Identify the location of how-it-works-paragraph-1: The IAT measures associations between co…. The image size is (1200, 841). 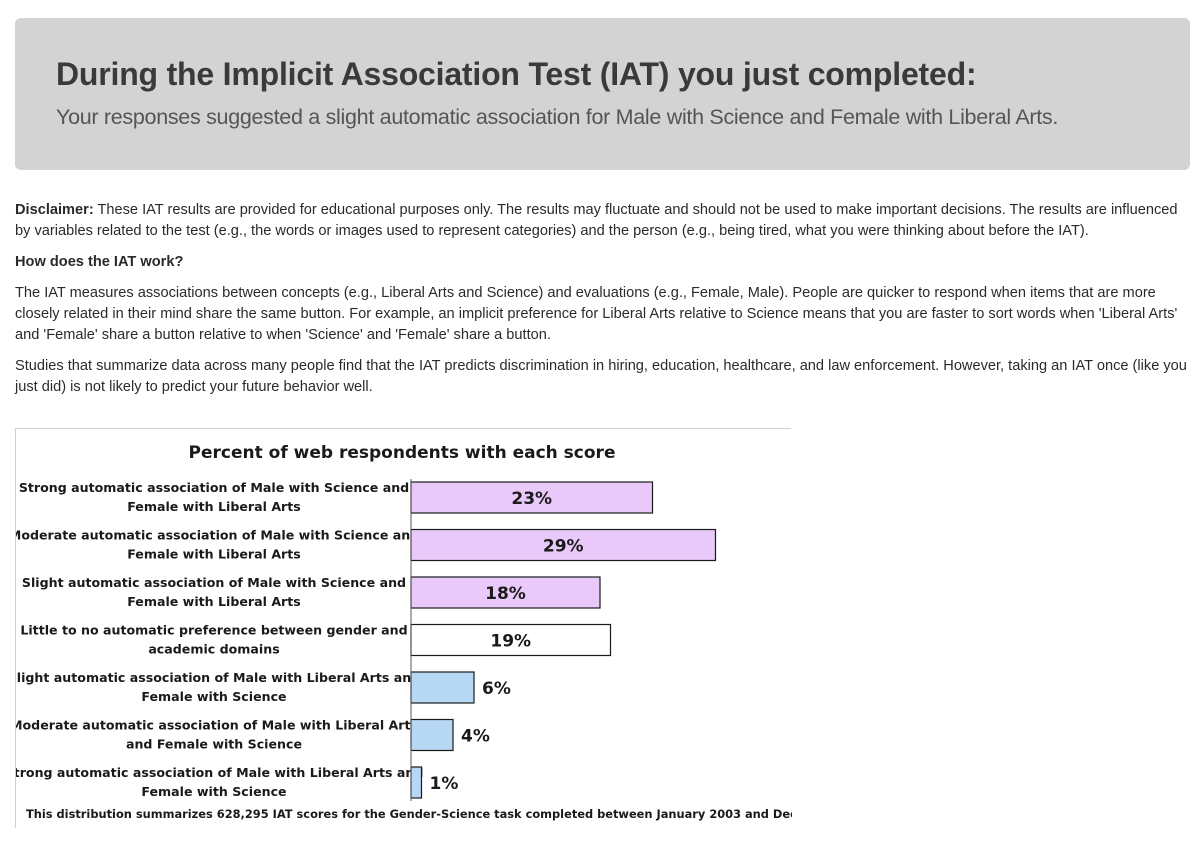
(596, 314).